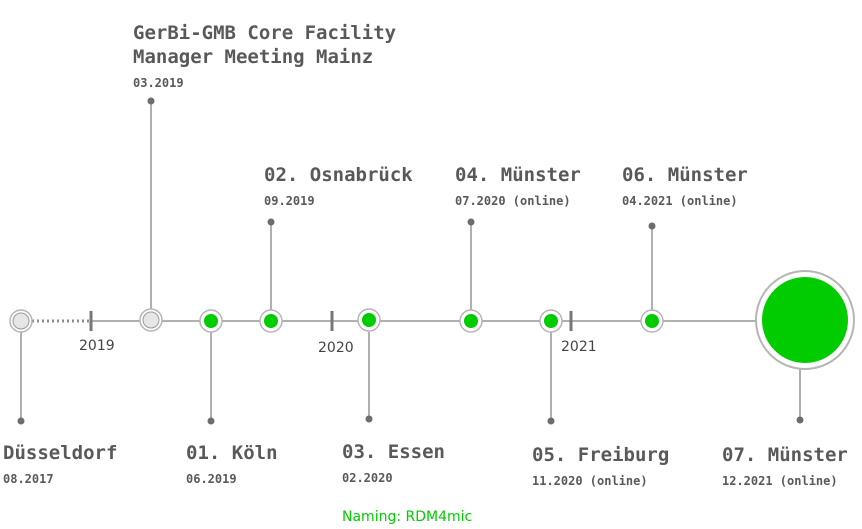 Image resolution: width=862 pixels, height=529 pixels. What do you see at coordinates (407, 517) in the screenshot?
I see `naming-note: Naming: RDM4mic` at bounding box center [407, 517].